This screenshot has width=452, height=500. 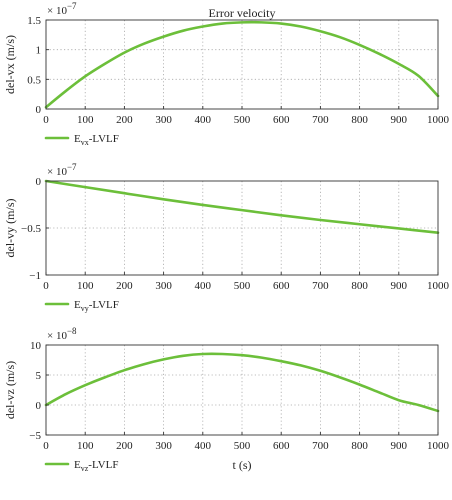 I want to click on vx-ytick-label: 0.5, so click(x=34, y=80).